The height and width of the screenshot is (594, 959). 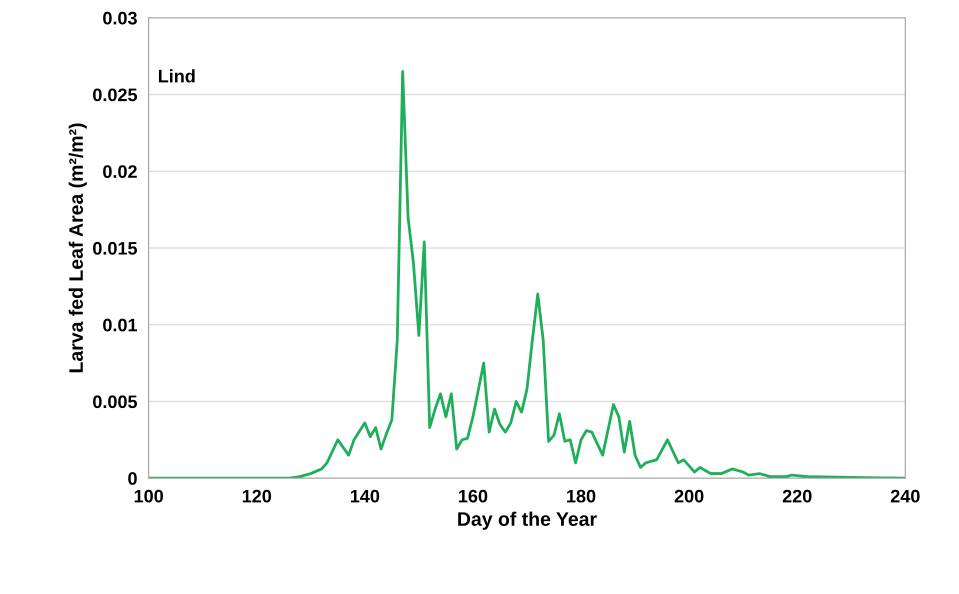 What do you see at coordinates (581, 496) in the screenshot?
I see `x-tick-label: 180` at bounding box center [581, 496].